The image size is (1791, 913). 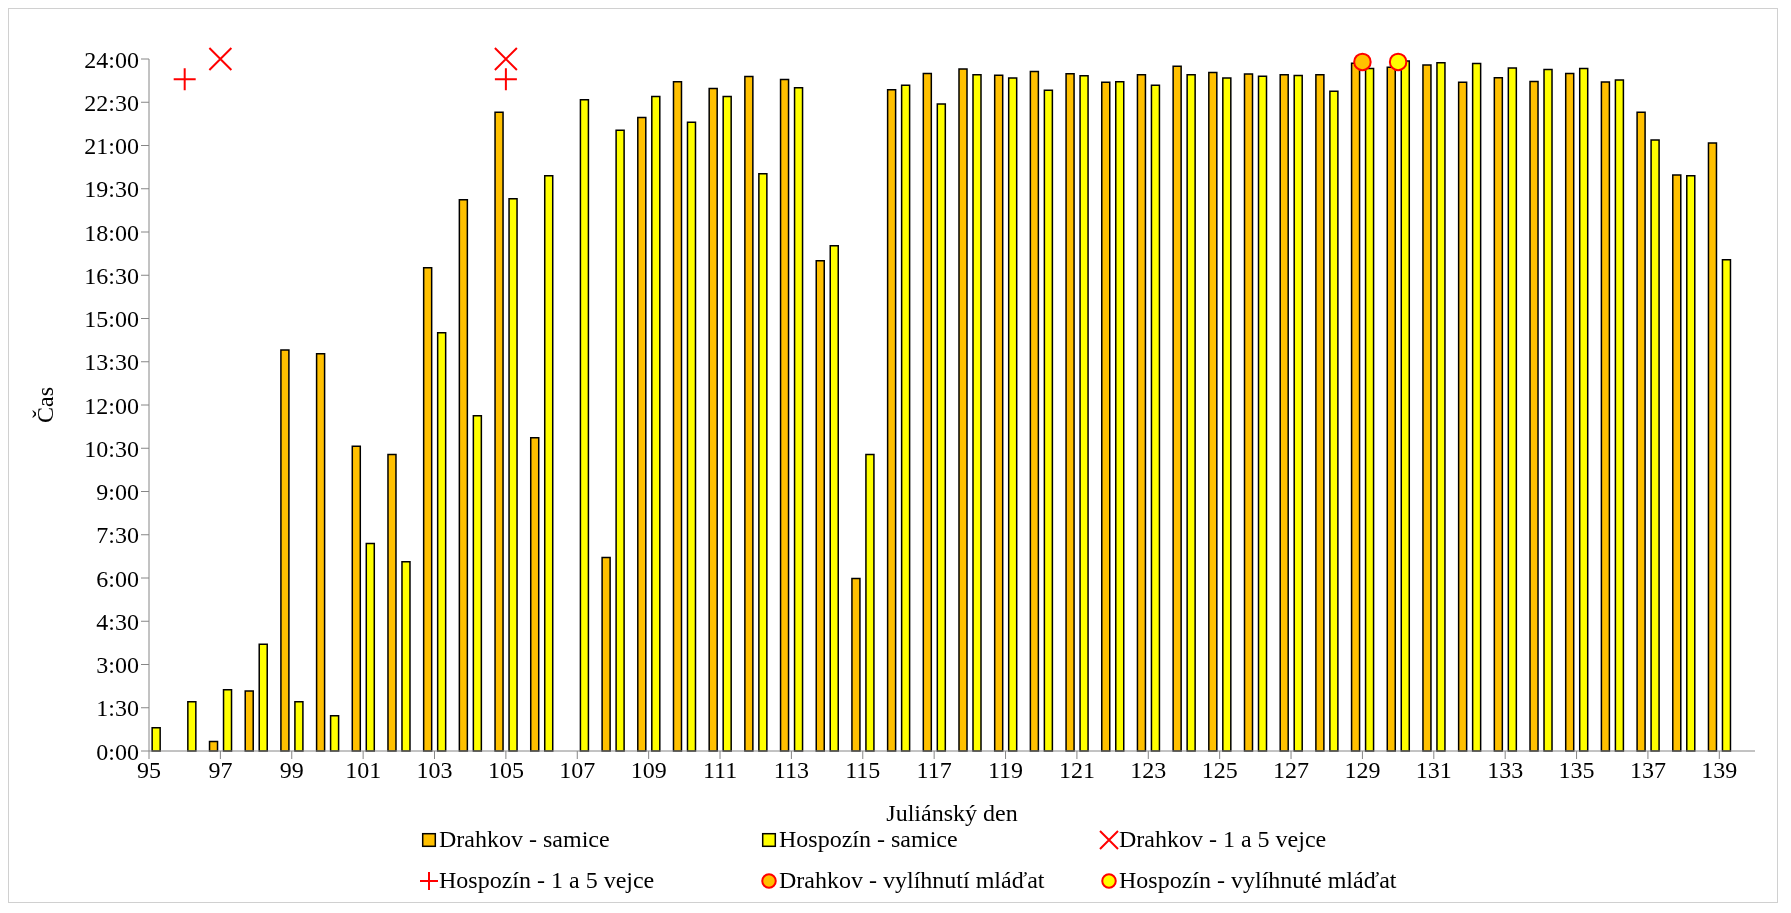 I want to click on x-tick-label: 113, so click(x=791, y=770).